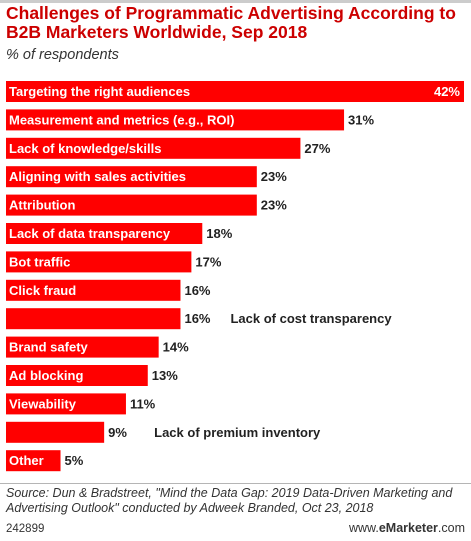  Describe the element at coordinates (62, 55) in the screenshot. I see `chart-subtitle: % of respondents` at that location.